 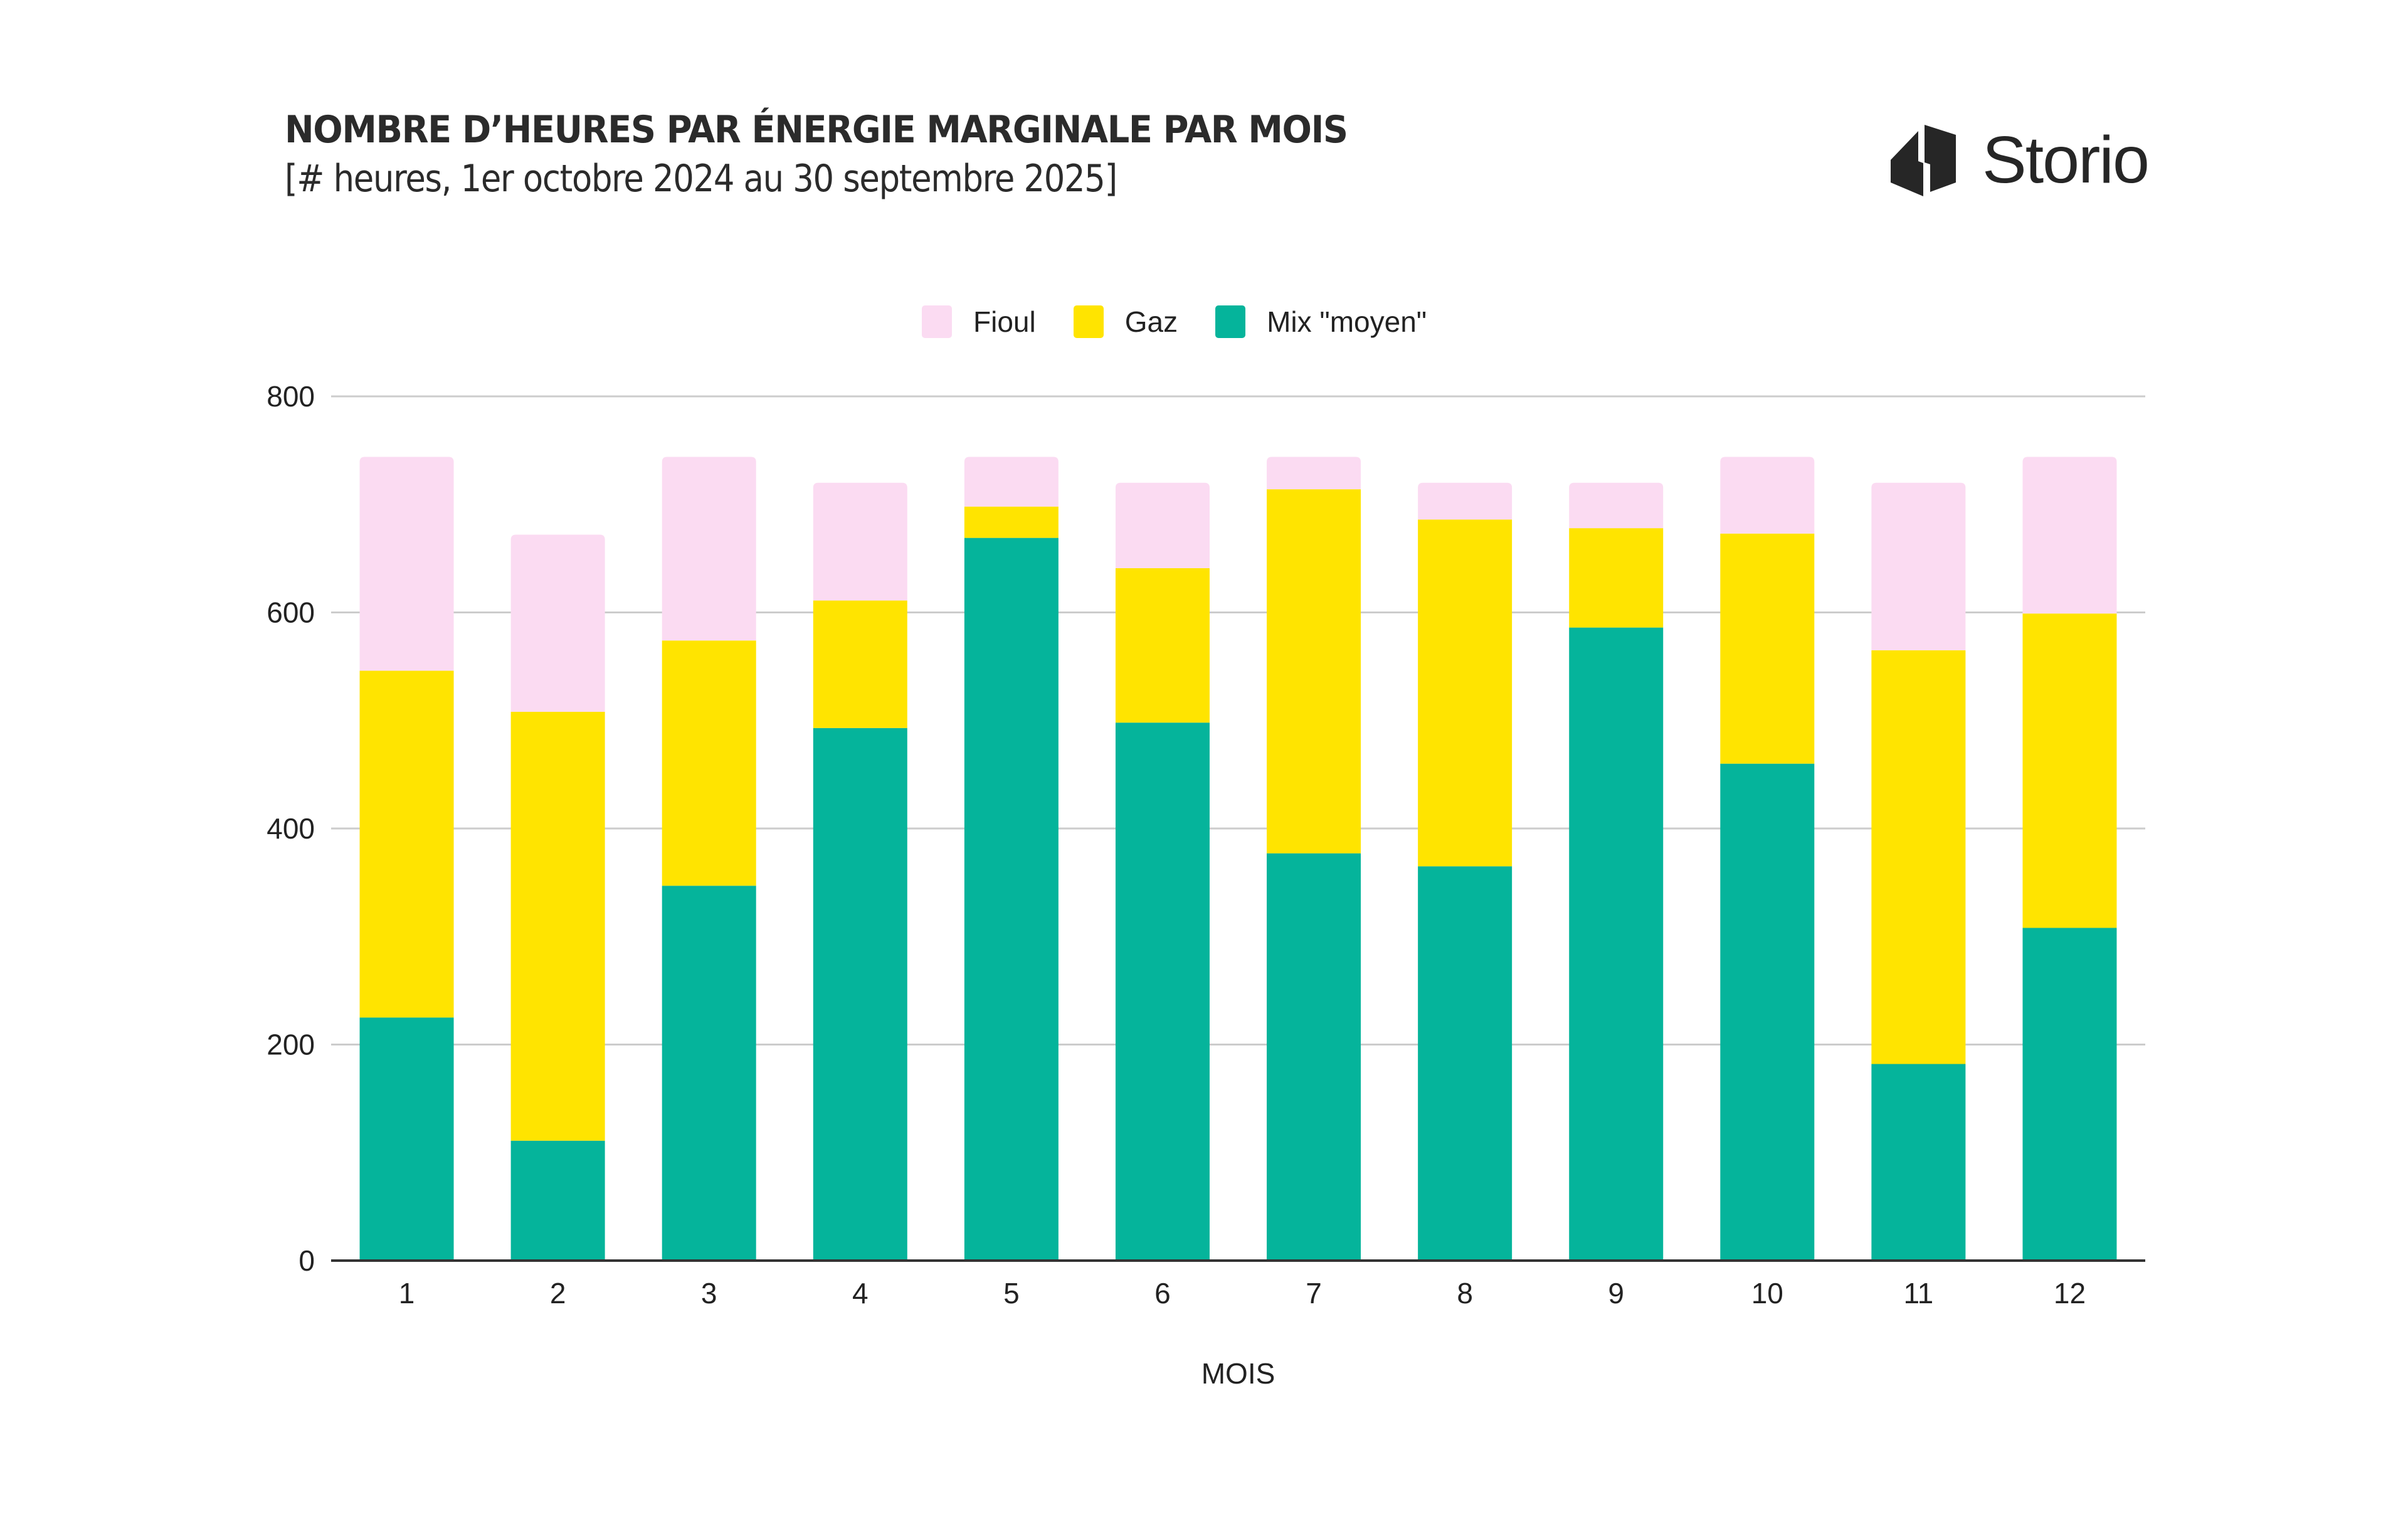 What do you see at coordinates (2070, 1293) in the screenshot?
I see `x-tick-label: 12` at bounding box center [2070, 1293].